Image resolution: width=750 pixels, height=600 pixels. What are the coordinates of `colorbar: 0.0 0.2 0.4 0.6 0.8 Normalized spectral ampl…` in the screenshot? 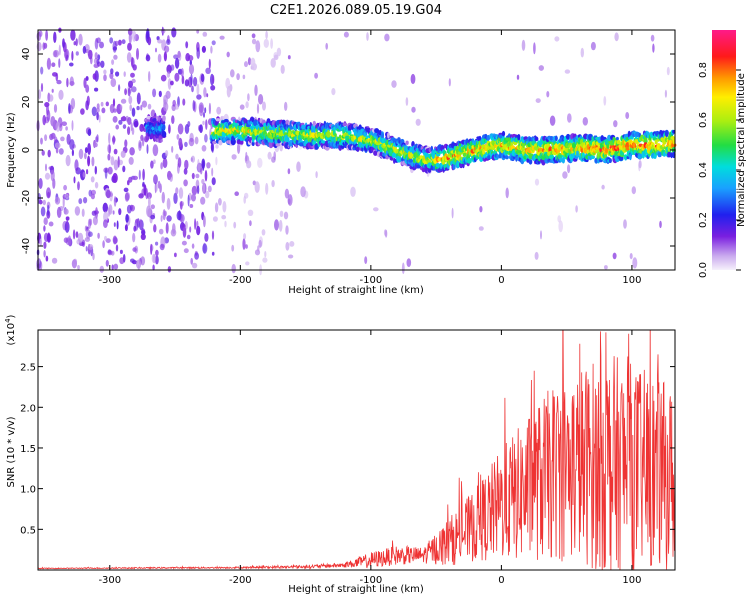 It's located at (722, 154).